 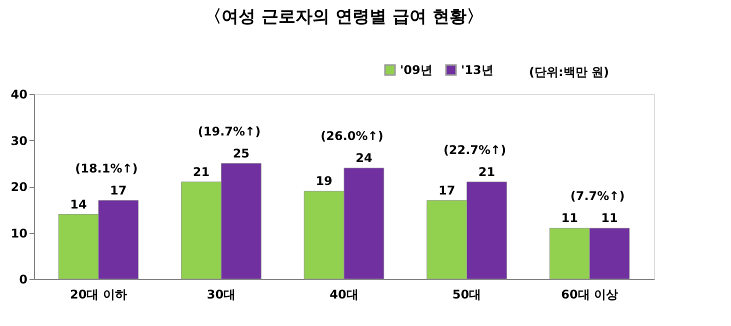 I want to click on x-tick-label: 50대, so click(x=467, y=295).